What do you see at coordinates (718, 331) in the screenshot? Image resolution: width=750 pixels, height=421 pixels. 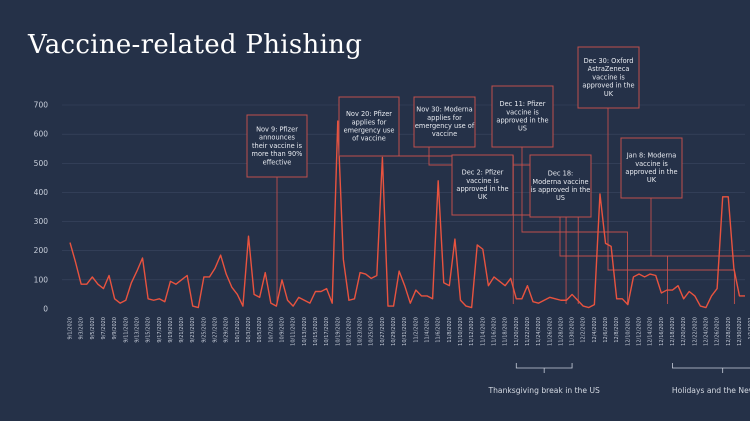 I see `x-tick-label: 12/26/2020` at bounding box center [718, 331].